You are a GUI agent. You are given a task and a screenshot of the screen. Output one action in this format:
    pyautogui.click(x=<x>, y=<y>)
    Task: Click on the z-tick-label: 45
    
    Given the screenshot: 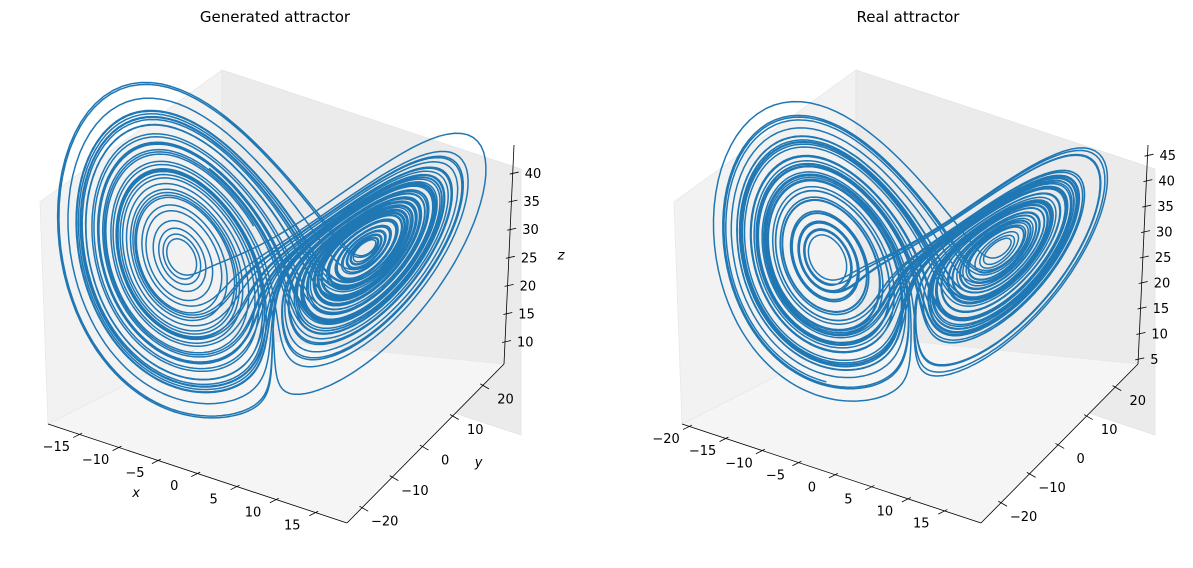 What is the action you would take?
    pyautogui.click(x=1168, y=156)
    